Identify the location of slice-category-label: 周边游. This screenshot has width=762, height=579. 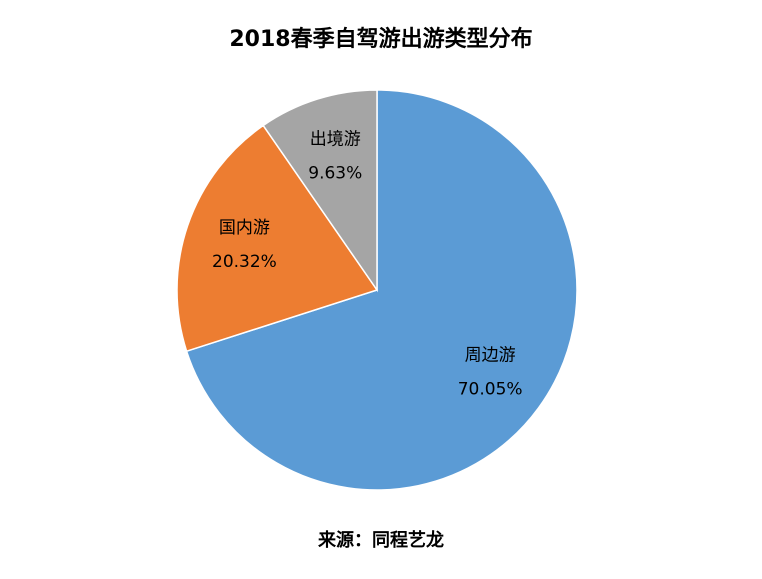
(490, 355).